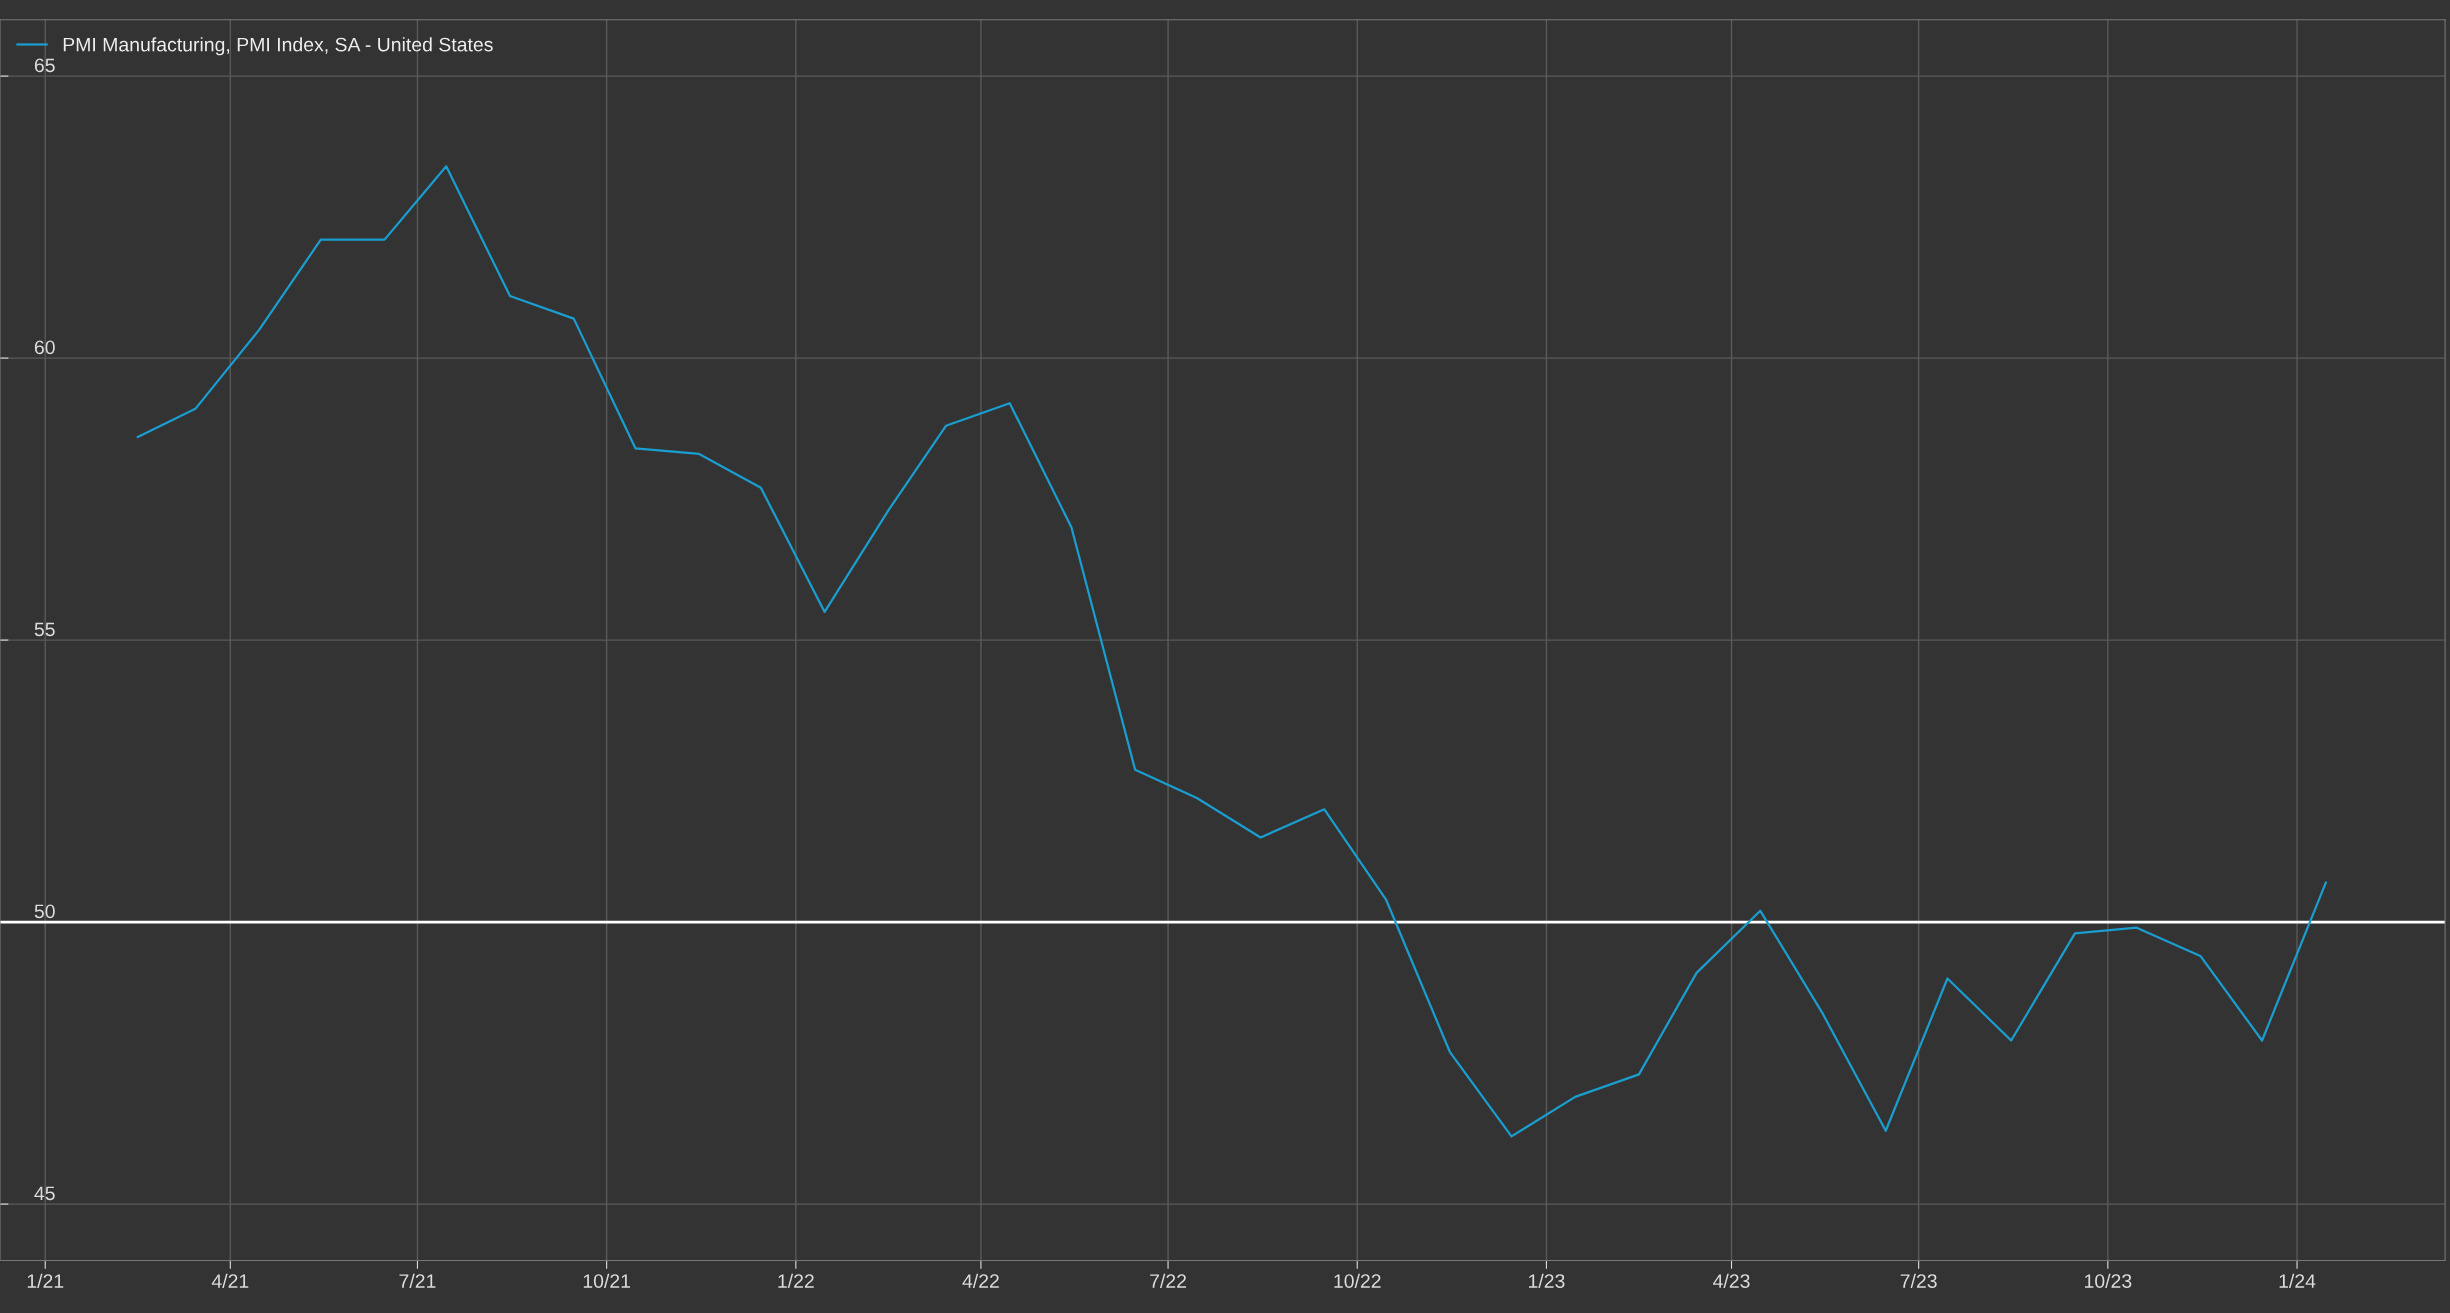 Image resolution: width=2450 pixels, height=1313 pixels. I want to click on x-tick-label: 7/21, so click(417, 1280).